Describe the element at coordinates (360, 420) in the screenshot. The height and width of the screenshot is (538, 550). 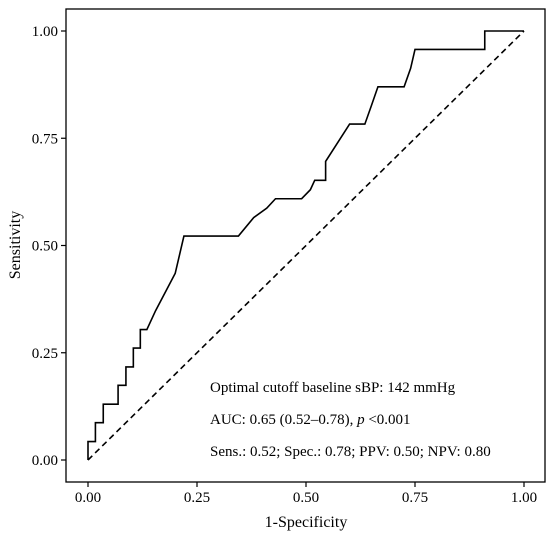
I see `annotation-auc-p: p` at that location.